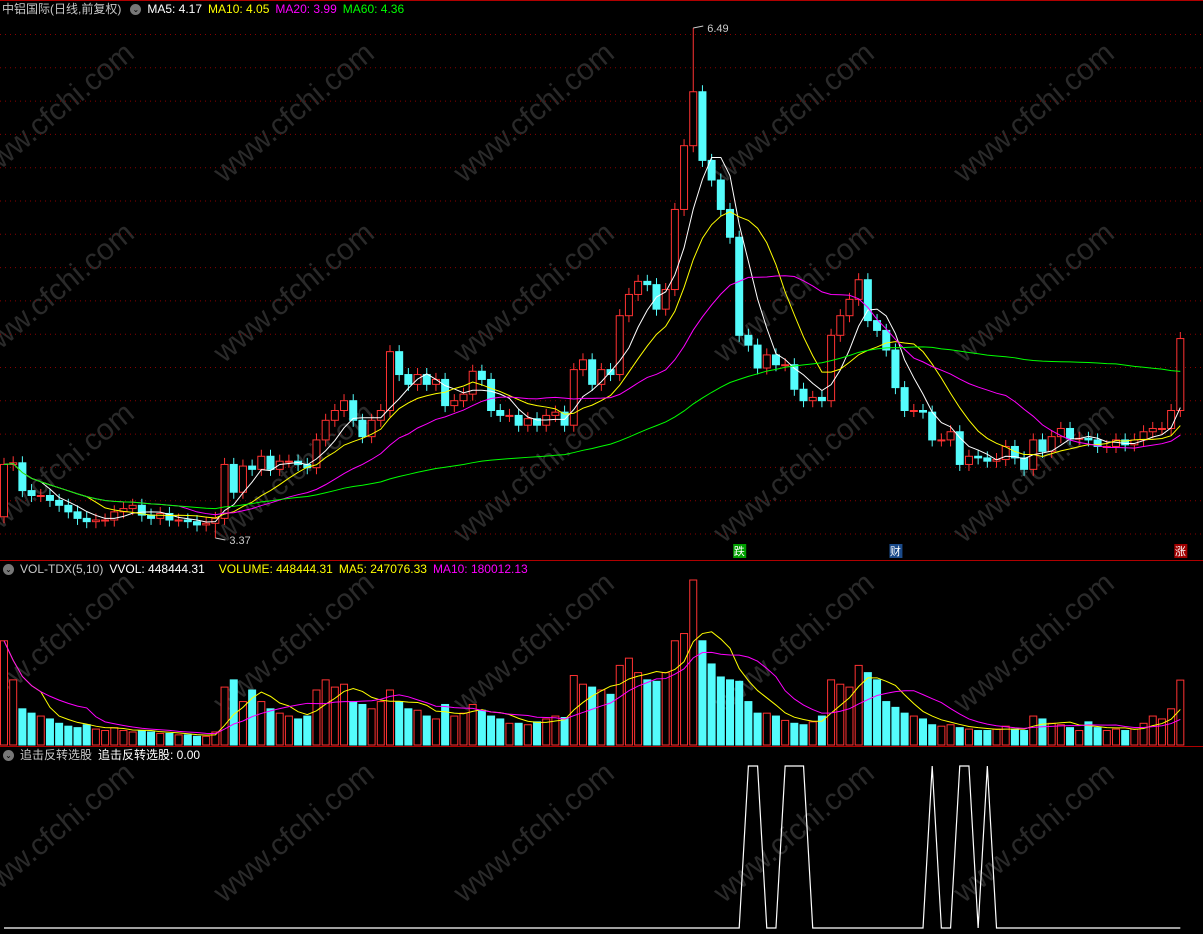  I want to click on chart-title: 中铝国际(日线,前复权), so click(62, 9).